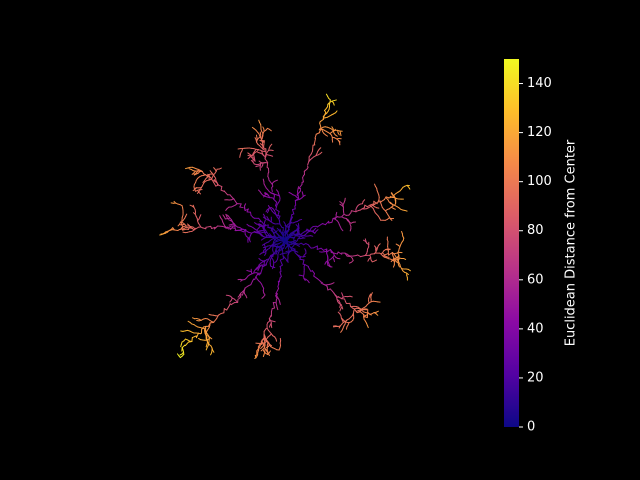 This screenshot has width=640, height=480. Describe the element at coordinates (539, 181) in the screenshot. I see `colorbar-tick-label: 100` at that location.